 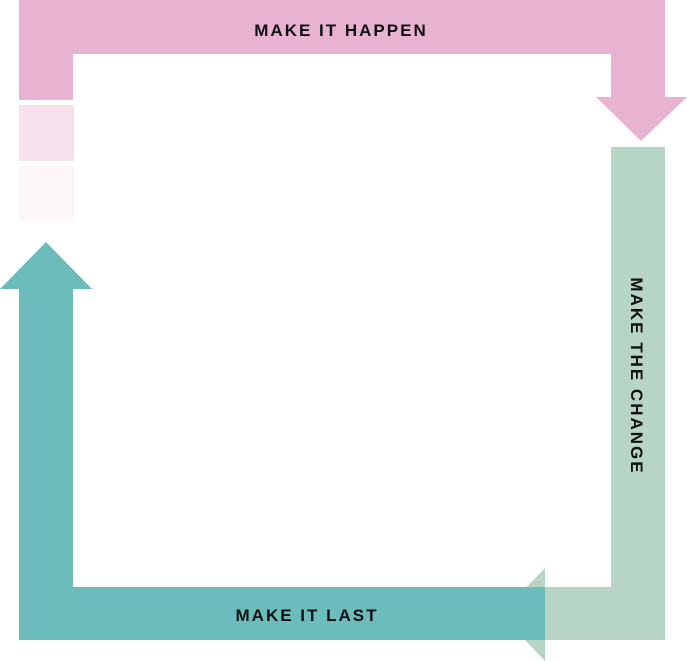 What do you see at coordinates (340, 30) in the screenshot?
I see `label-make-it-happen: MAKE IT HAPPEN` at bounding box center [340, 30].